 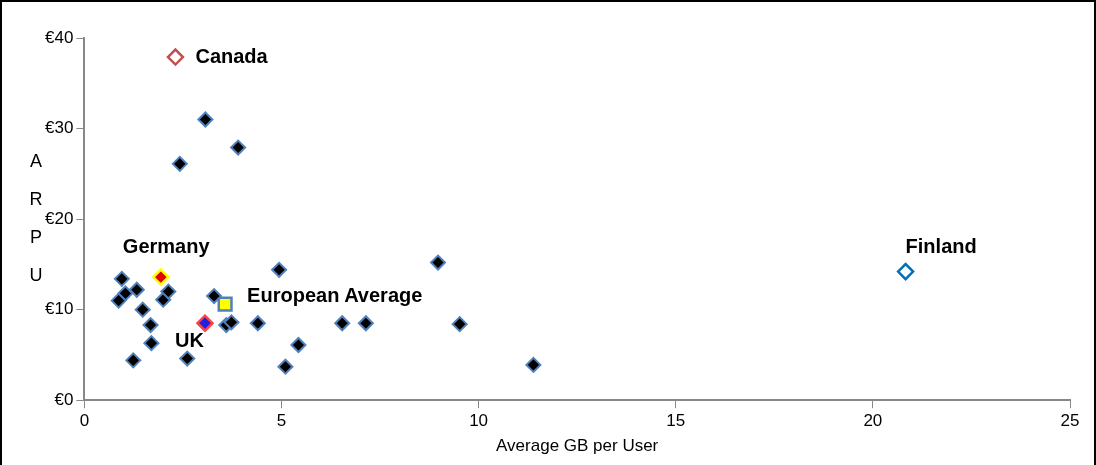 I want to click on series-label: Canada, so click(x=232, y=55).